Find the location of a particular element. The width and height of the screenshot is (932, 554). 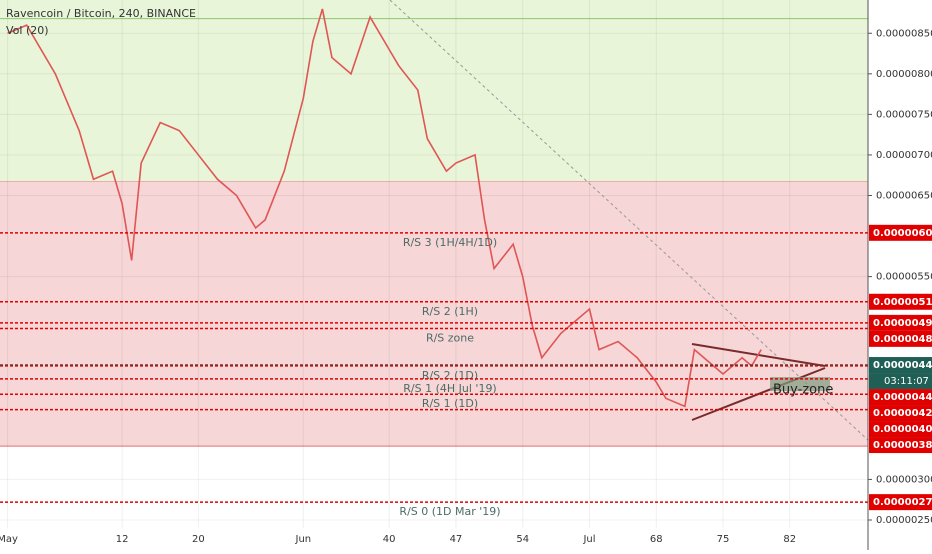

x-tick-label: 47 is located at coordinates (456, 539).